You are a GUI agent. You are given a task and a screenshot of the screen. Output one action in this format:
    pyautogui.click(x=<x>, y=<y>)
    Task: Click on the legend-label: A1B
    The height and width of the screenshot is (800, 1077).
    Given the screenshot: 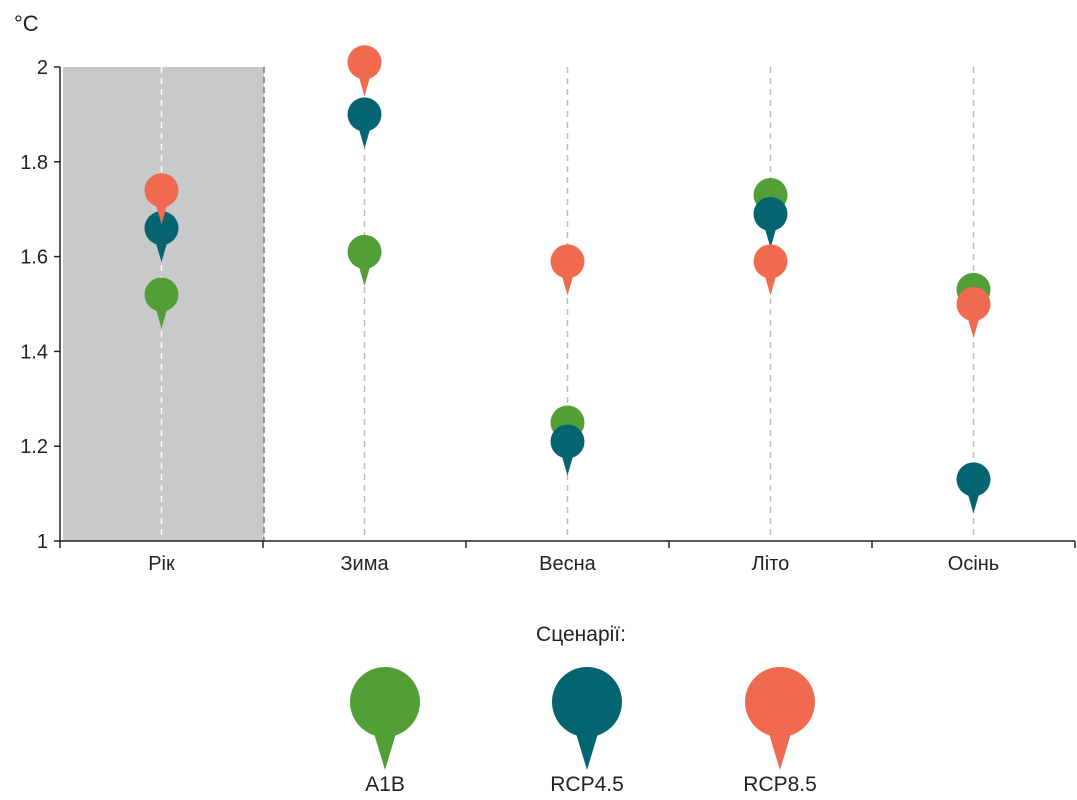 What is the action you would take?
    pyautogui.click(x=385, y=784)
    